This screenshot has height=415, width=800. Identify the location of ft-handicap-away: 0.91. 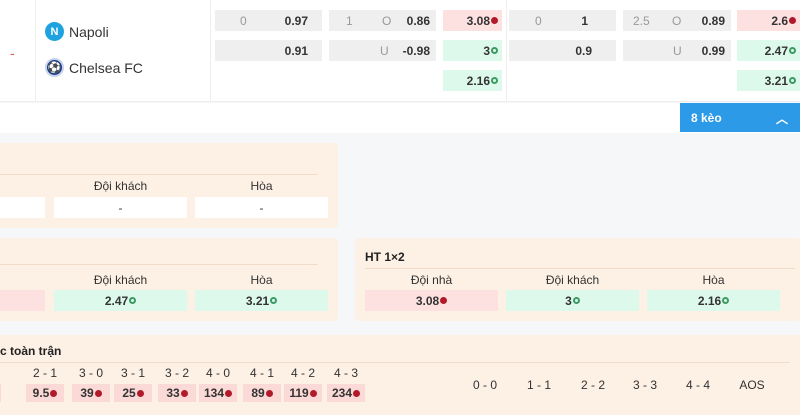
(268, 50).